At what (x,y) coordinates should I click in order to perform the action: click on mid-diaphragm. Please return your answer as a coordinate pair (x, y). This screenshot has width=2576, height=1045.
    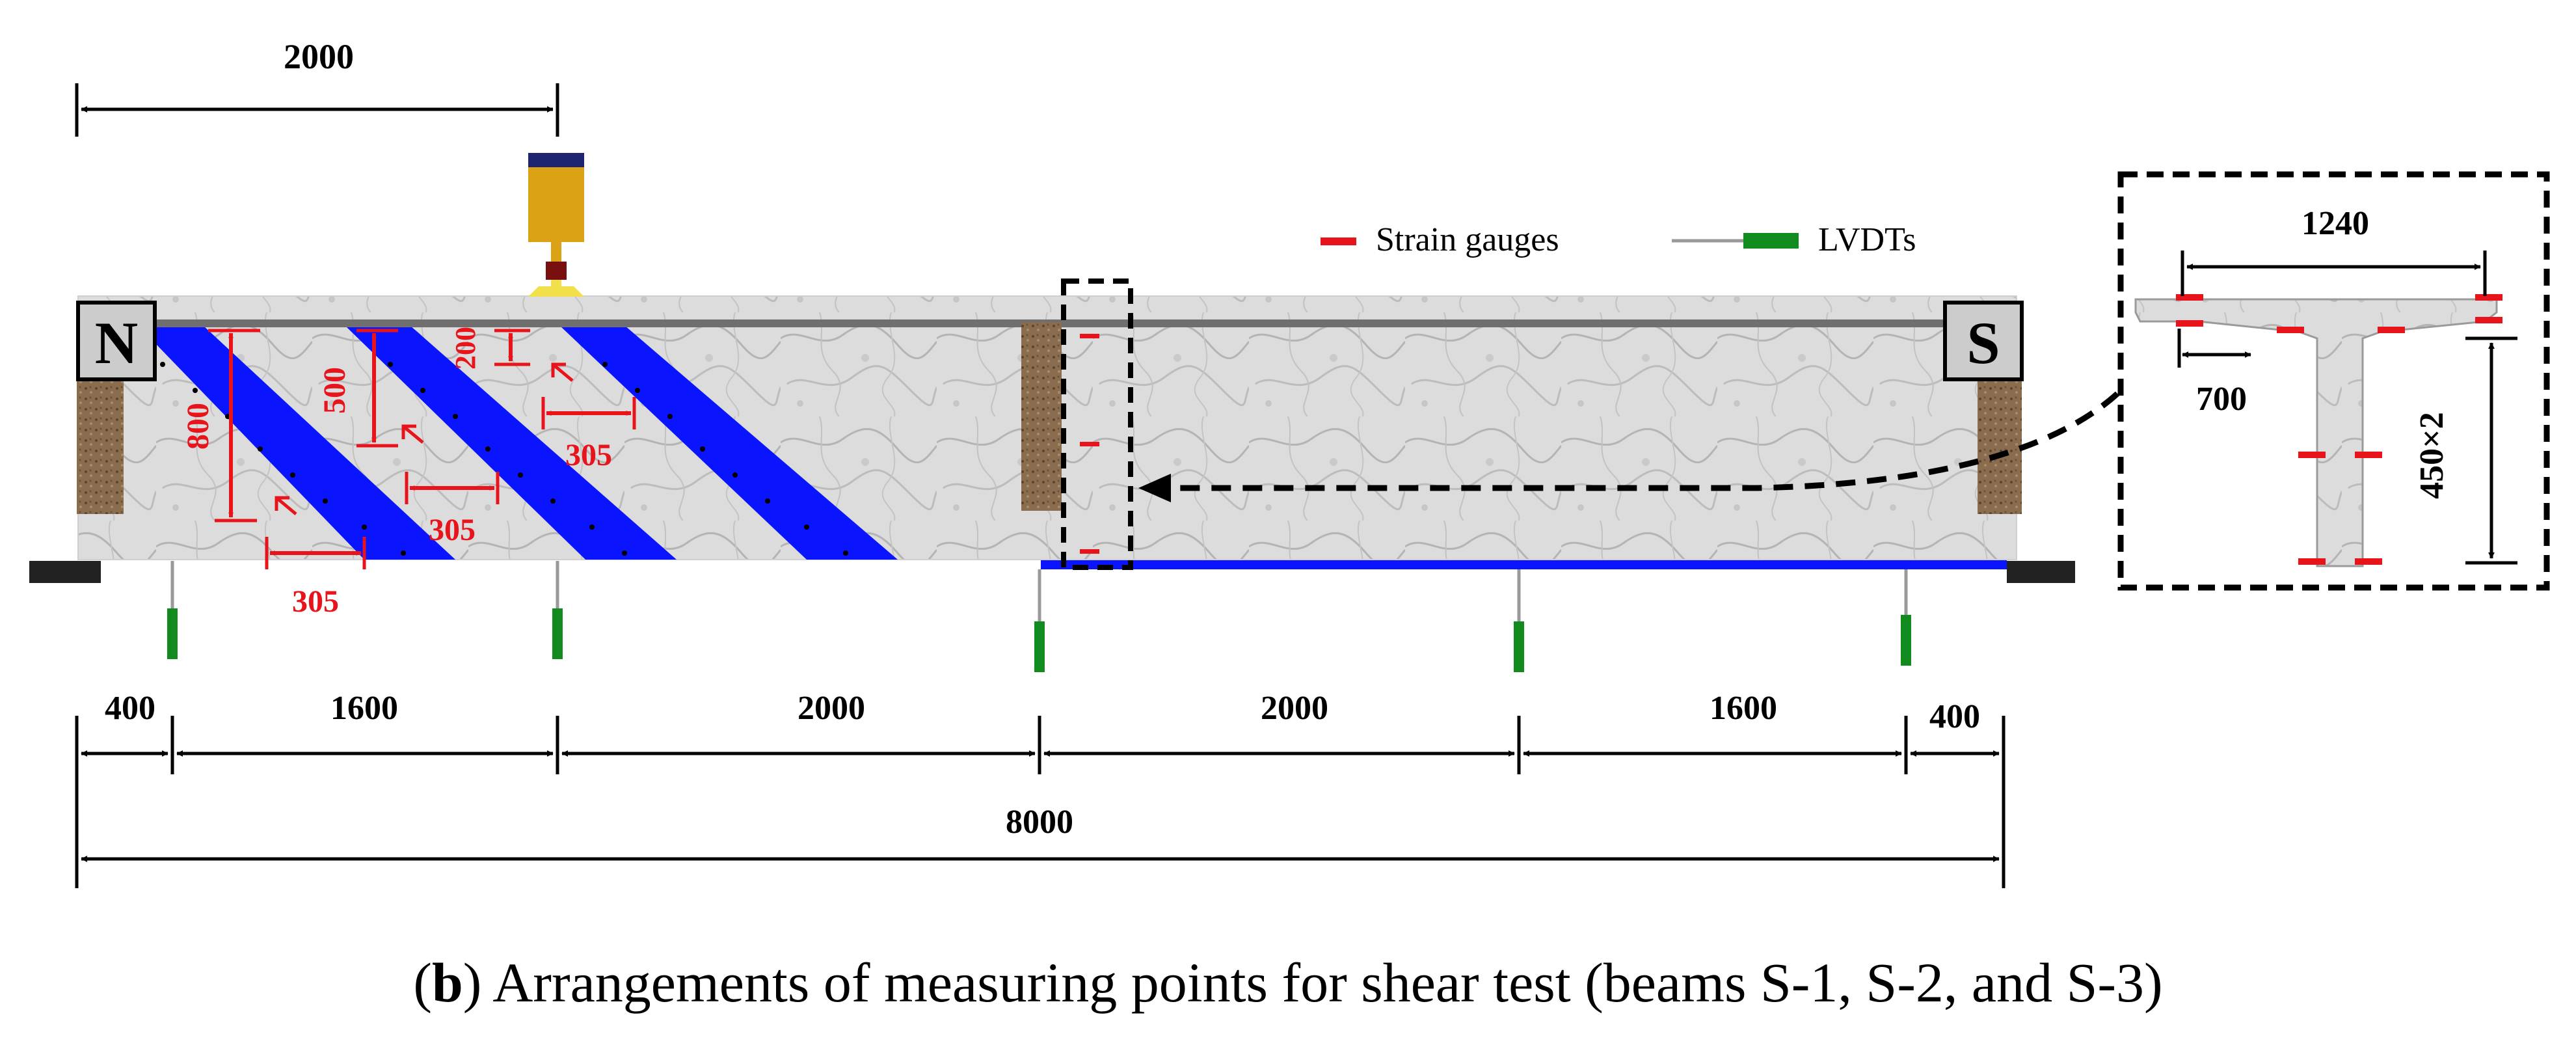
    Looking at the image, I should click on (1041, 416).